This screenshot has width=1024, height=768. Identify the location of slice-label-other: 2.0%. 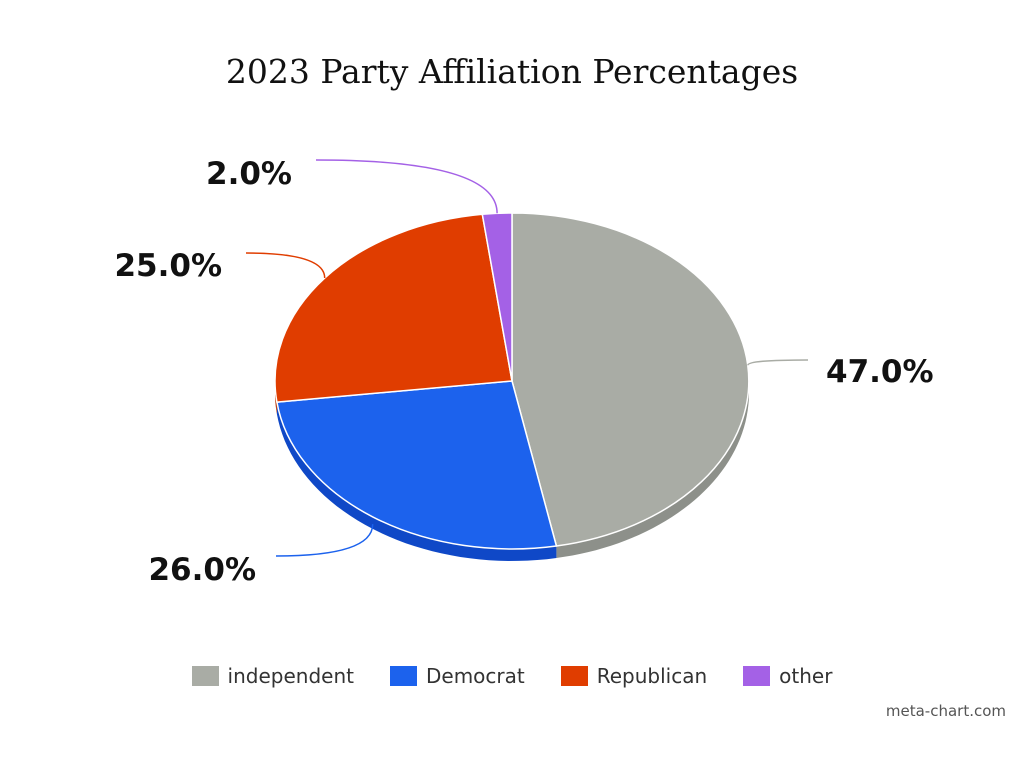
(249, 174).